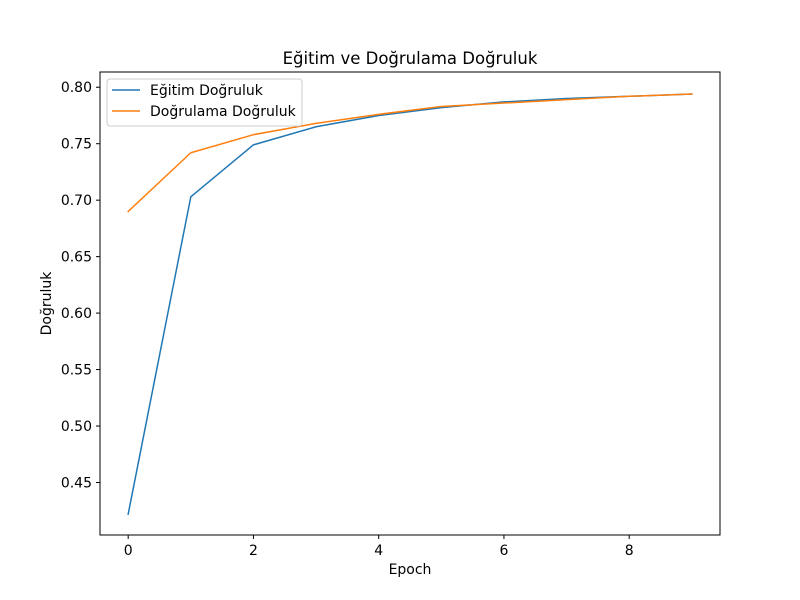  What do you see at coordinates (76, 483) in the screenshot?
I see `y-tick-label: 0.45` at bounding box center [76, 483].